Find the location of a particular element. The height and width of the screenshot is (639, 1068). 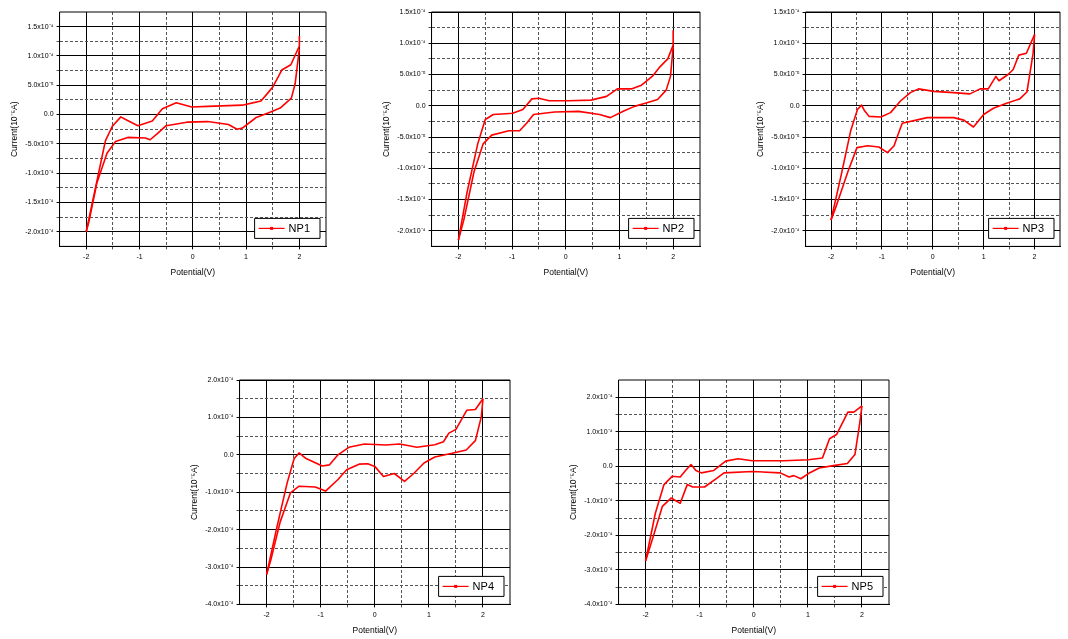

legend-label: NP3 is located at coordinates (1033, 228).